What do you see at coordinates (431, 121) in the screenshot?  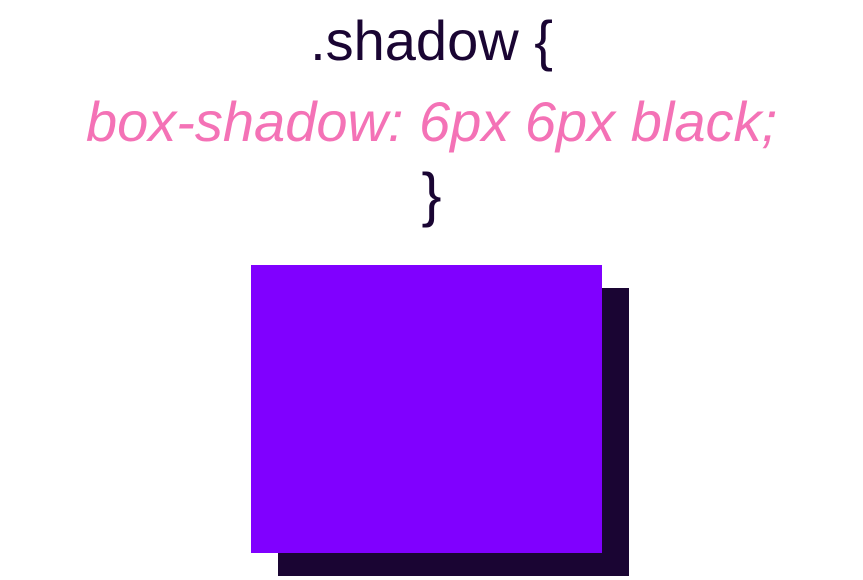 I see `css-declaration-text: box-shadow: 6px 6px black;` at bounding box center [431, 121].